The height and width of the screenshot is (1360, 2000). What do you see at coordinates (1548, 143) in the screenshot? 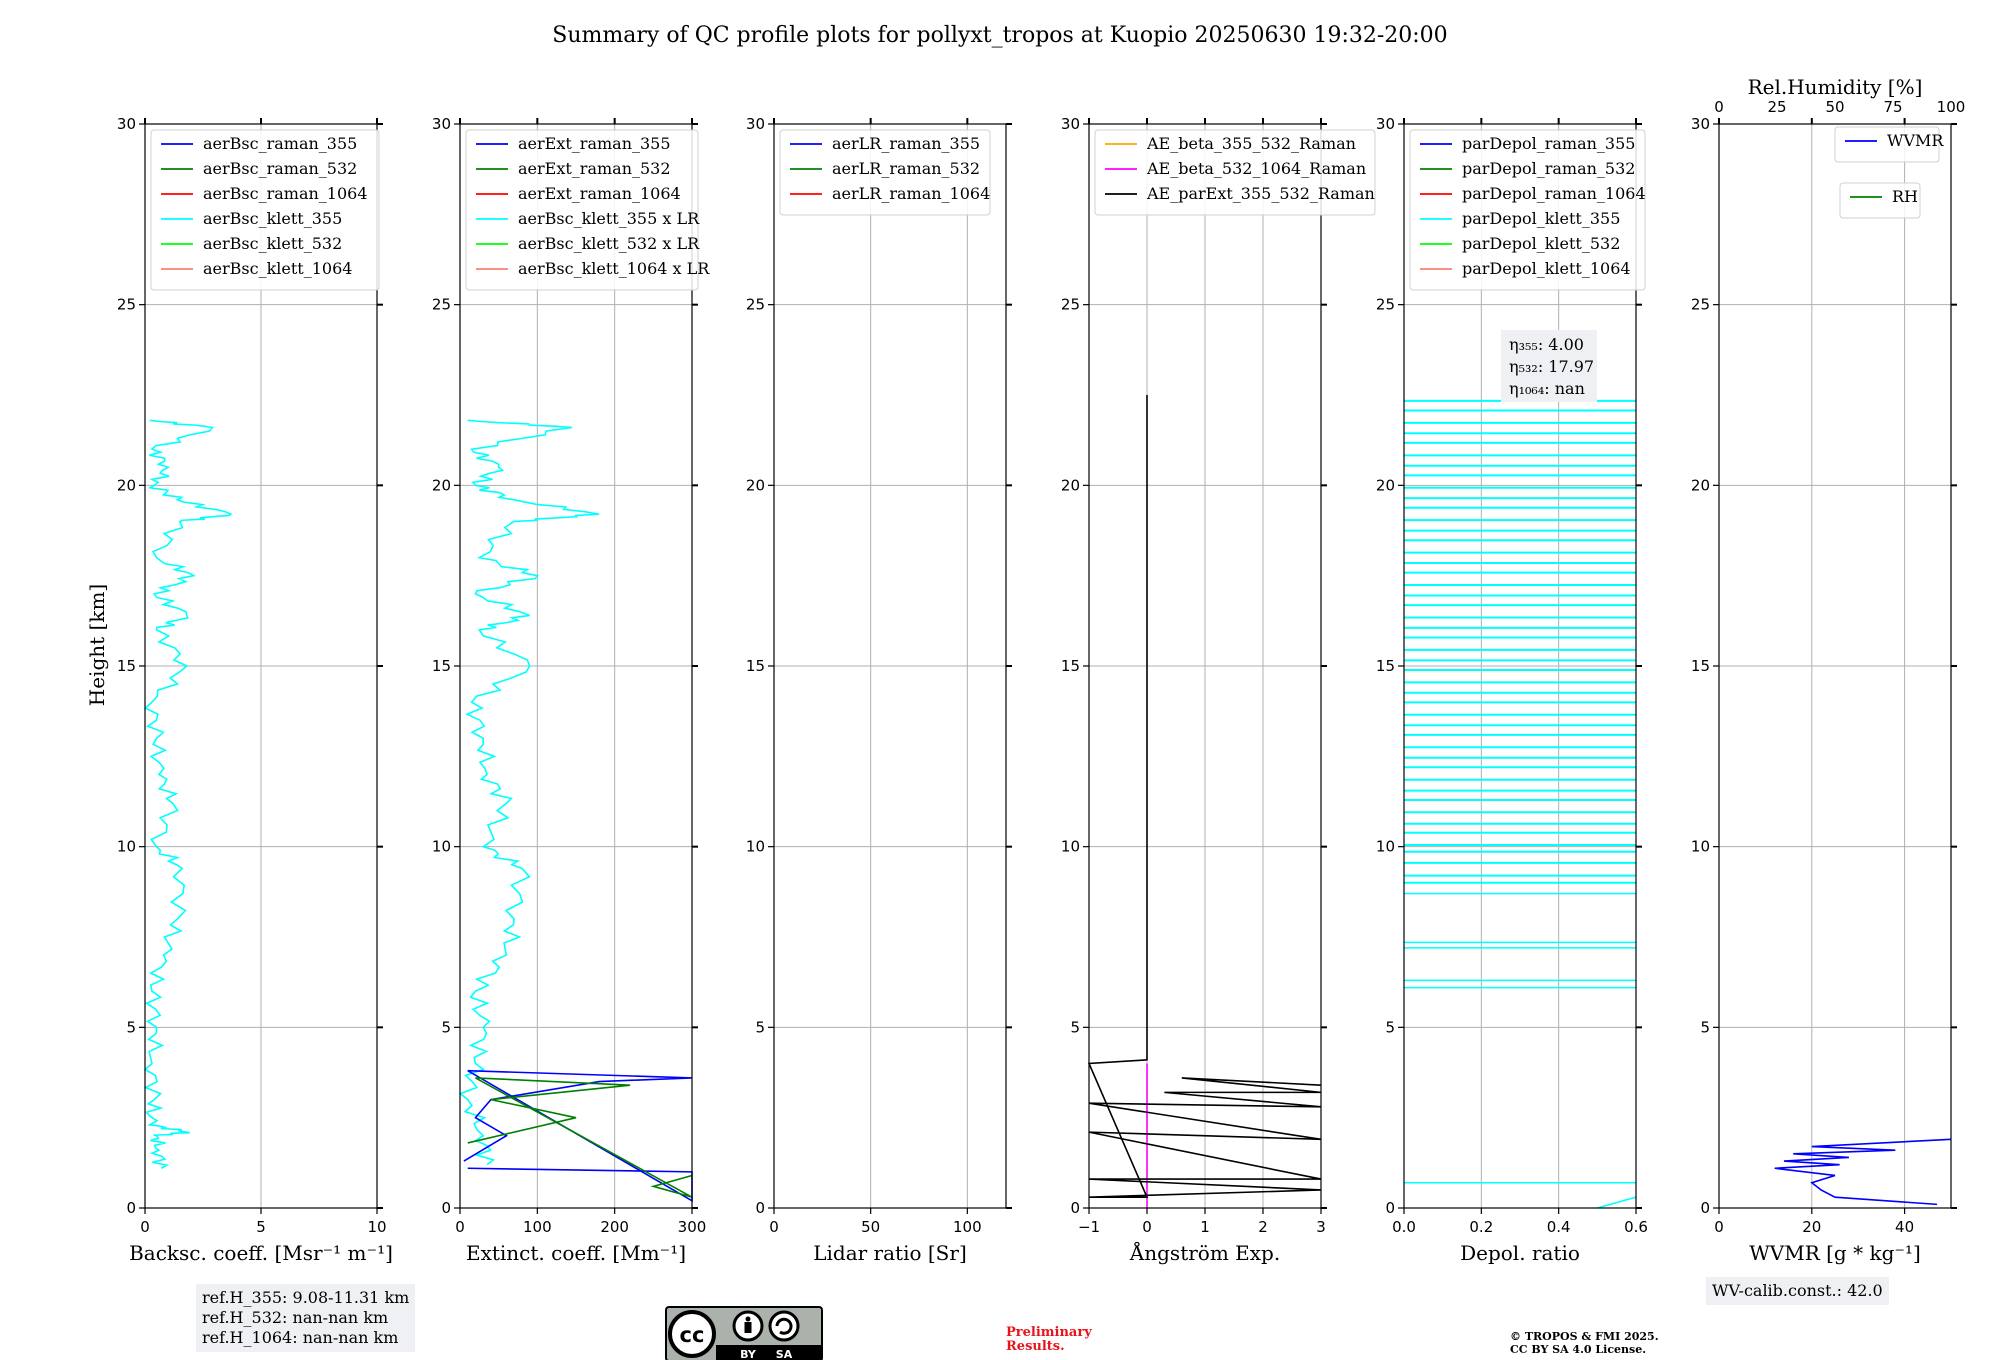
I see `legend-5-entry: parDepol_raman_355` at bounding box center [1548, 143].